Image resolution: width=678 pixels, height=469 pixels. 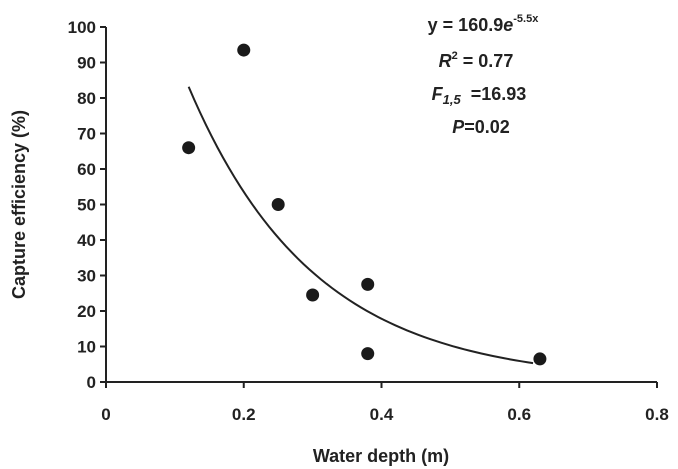 What do you see at coordinates (105, 414) in the screenshot?
I see `x-tick-label: 0` at bounding box center [105, 414].